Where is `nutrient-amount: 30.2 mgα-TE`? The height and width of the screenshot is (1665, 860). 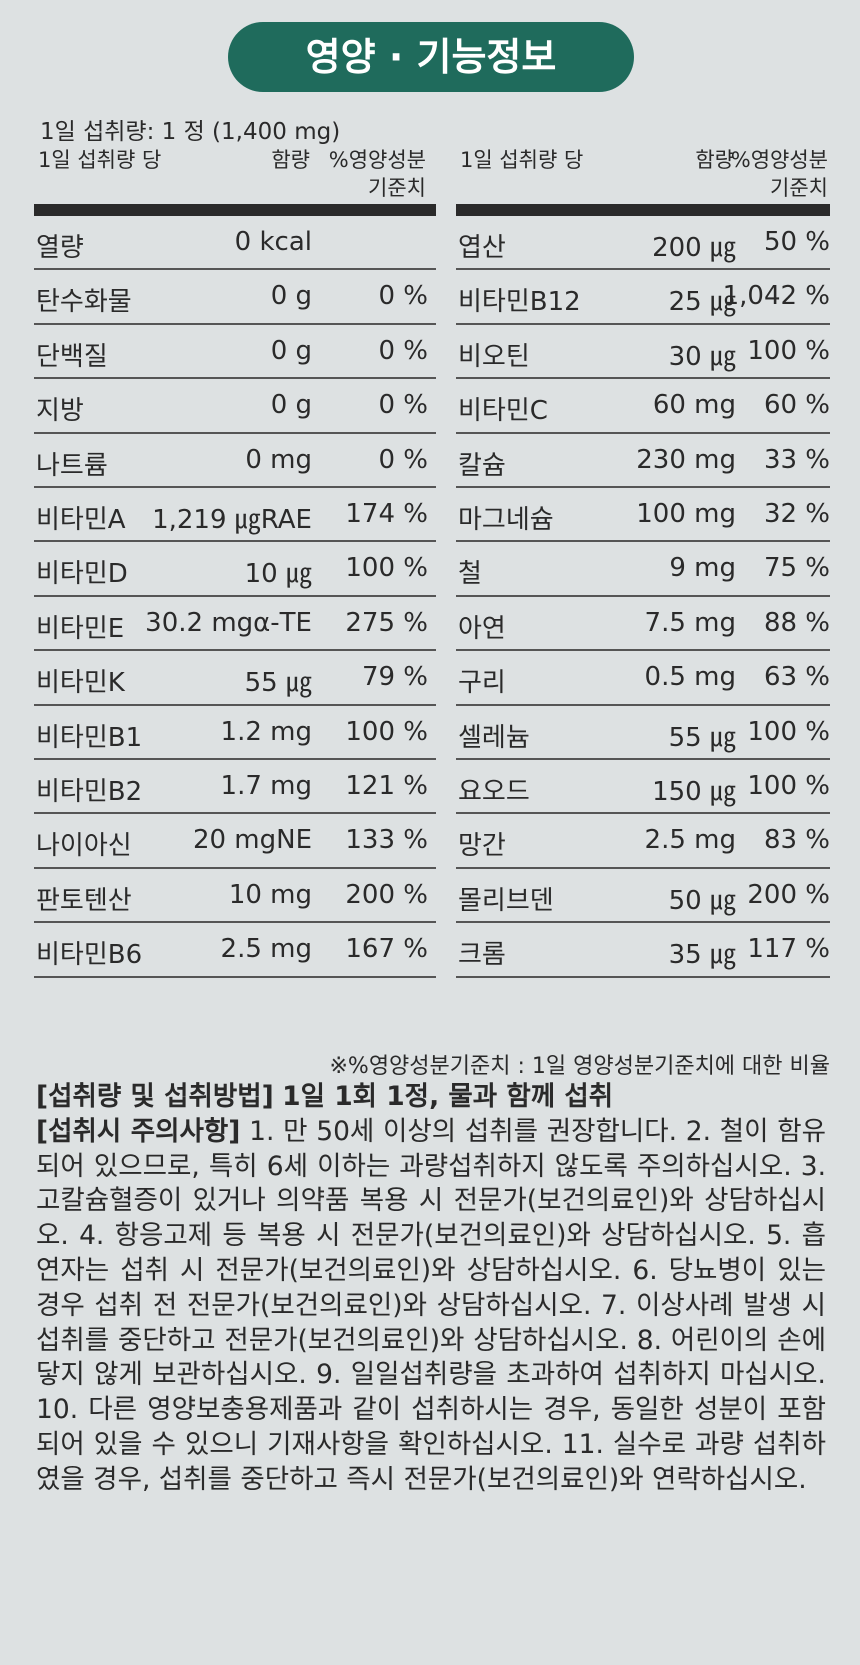
nutrient-amount: 30.2 mgα-TE is located at coordinates (228, 622).